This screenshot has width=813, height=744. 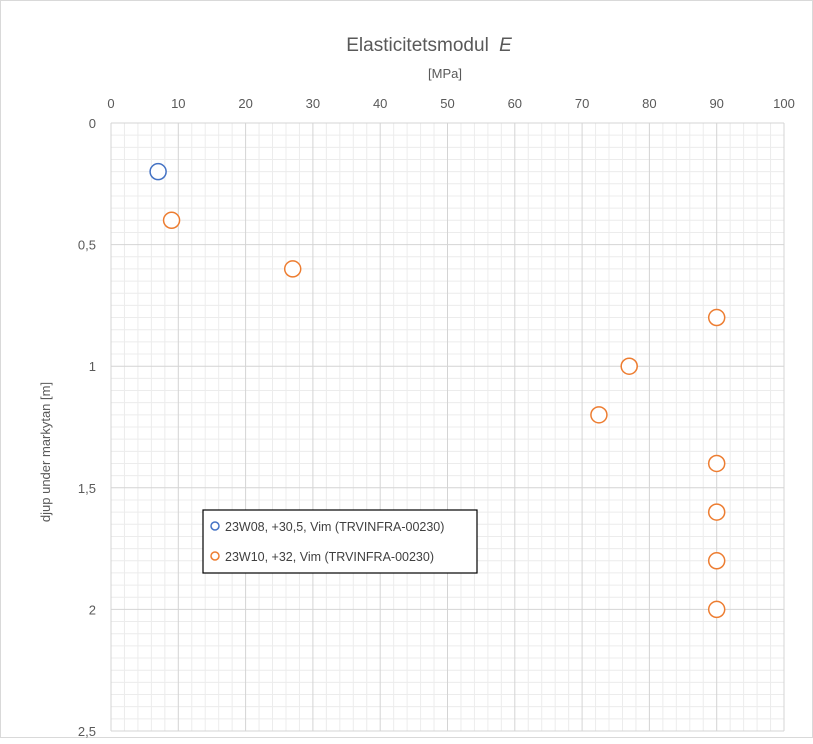 I want to click on x-tick-label: 30, so click(x=313, y=103).